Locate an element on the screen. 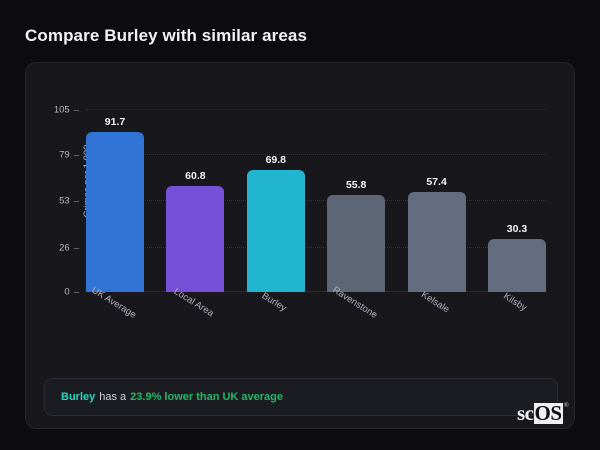 The image size is (600, 450). comparison-summary: Burley has a 23.9% lower than UK average is located at coordinates (301, 397).